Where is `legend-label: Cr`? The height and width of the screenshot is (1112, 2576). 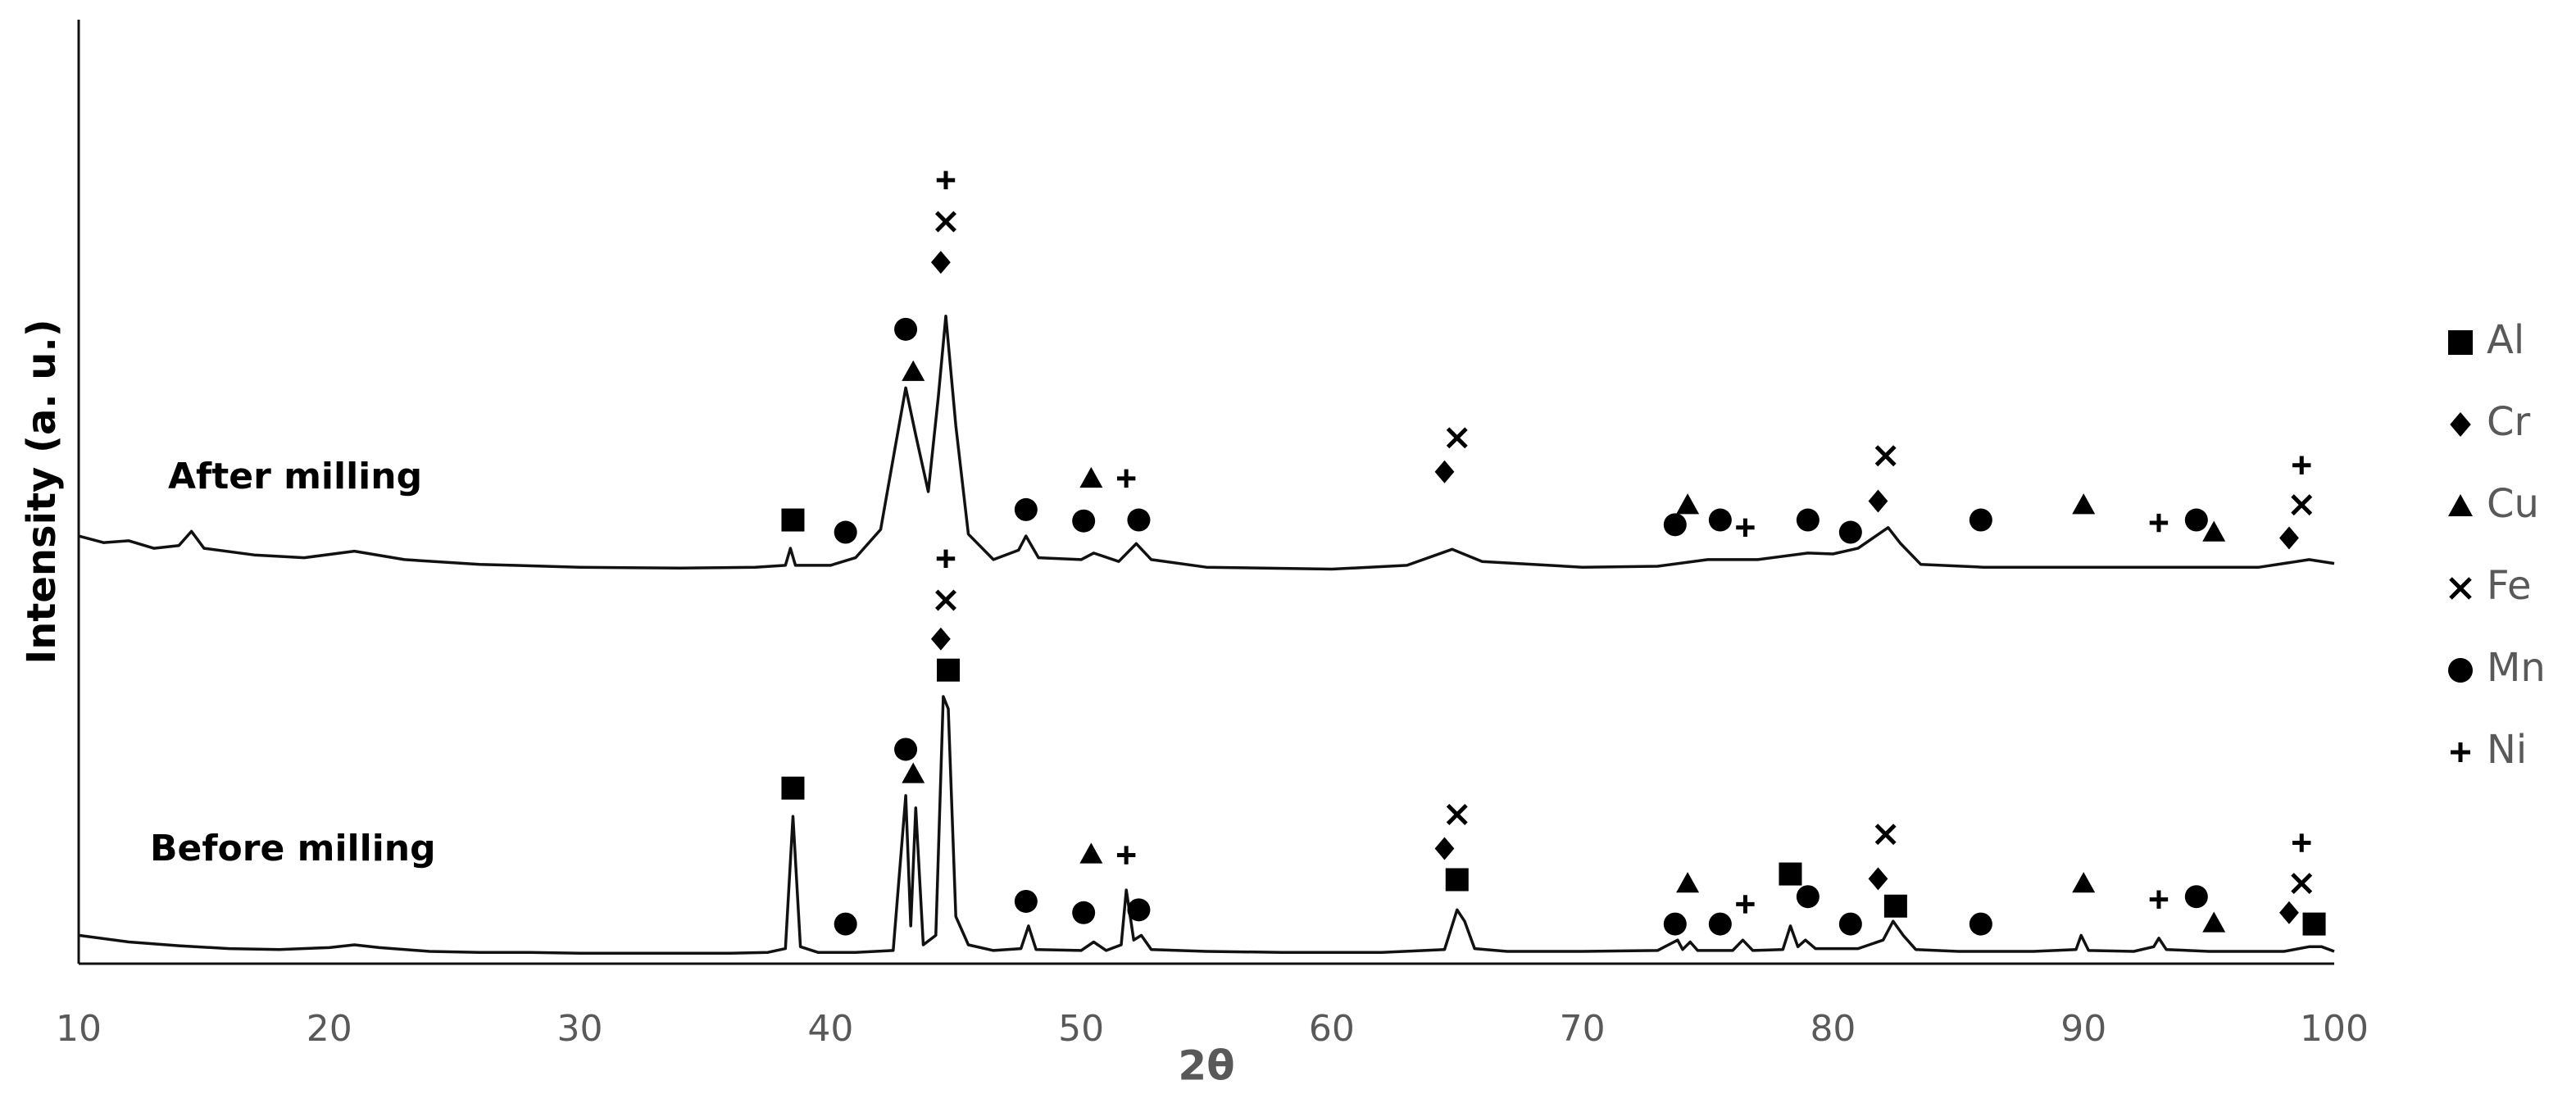 legend-label: Cr is located at coordinates (2509, 422).